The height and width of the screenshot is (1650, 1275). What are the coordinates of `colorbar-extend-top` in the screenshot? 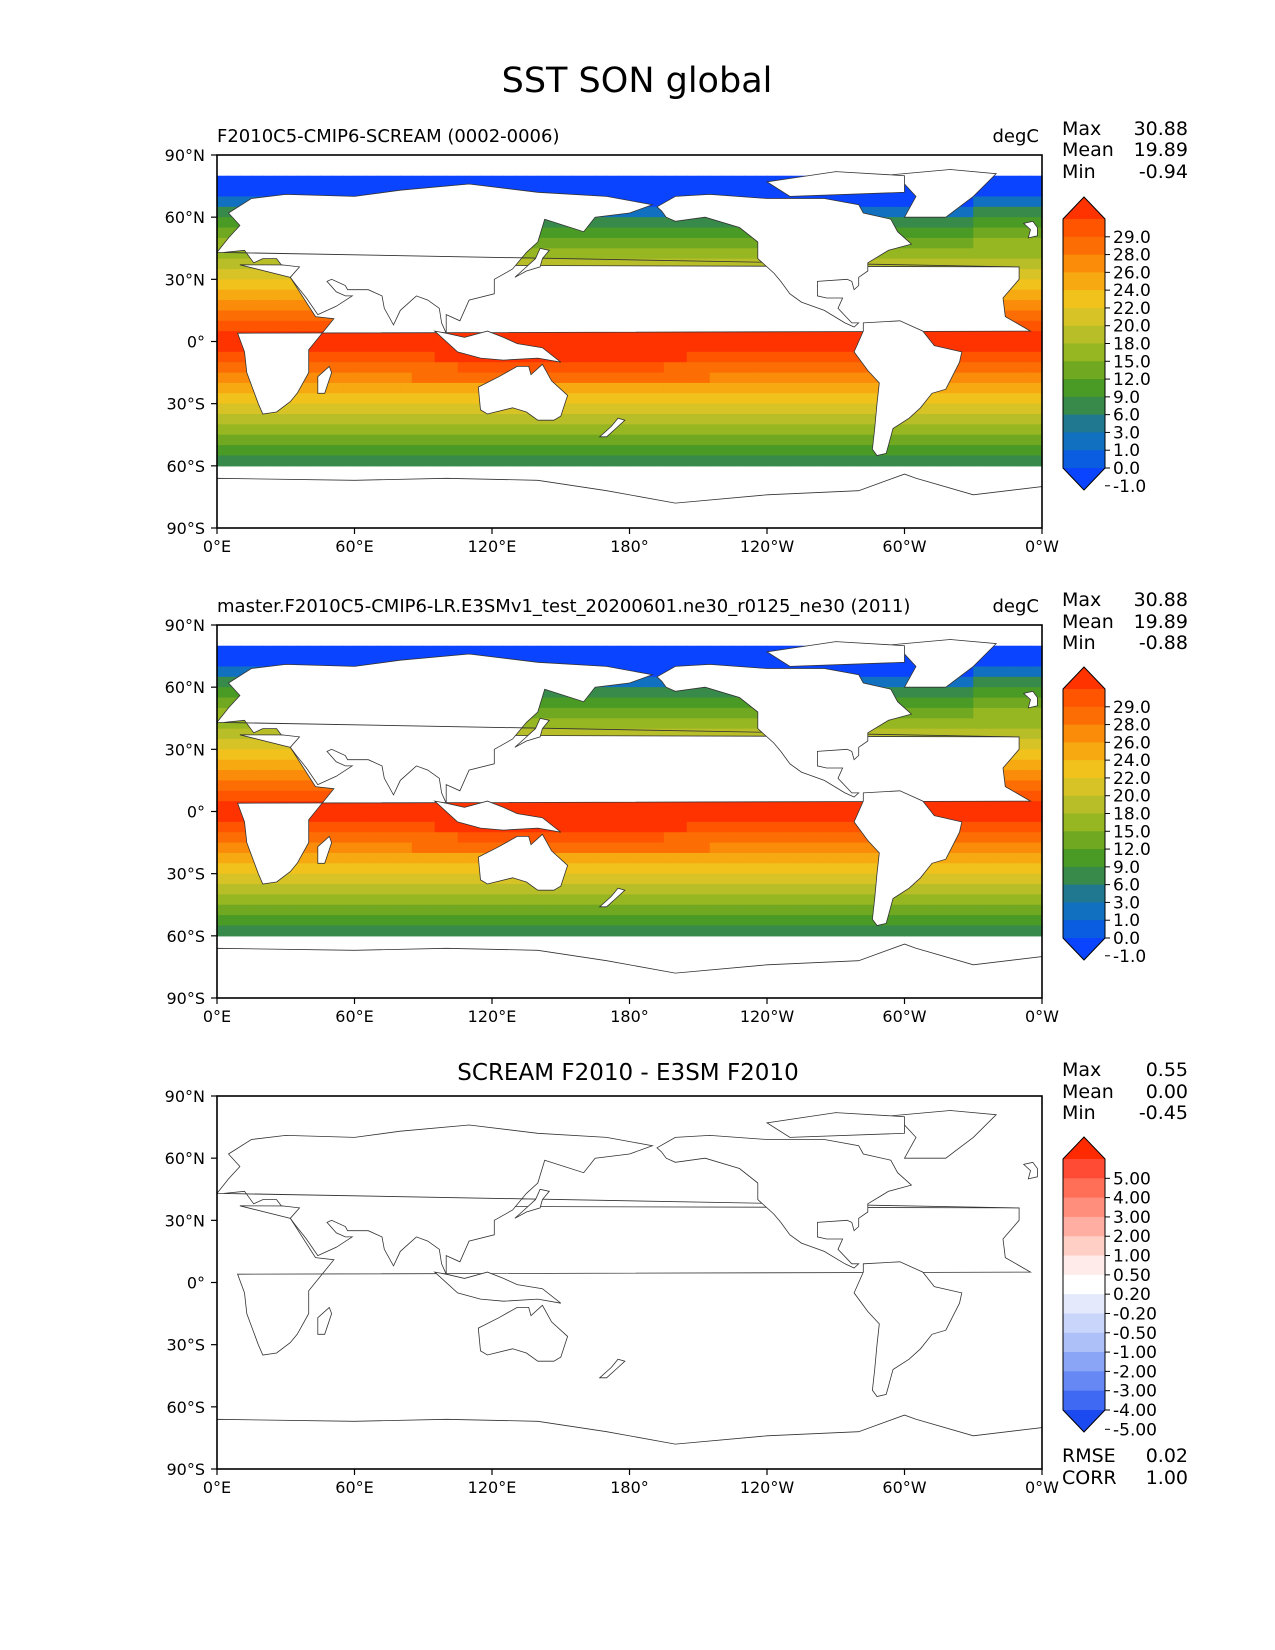 It's located at (1084, 1148).